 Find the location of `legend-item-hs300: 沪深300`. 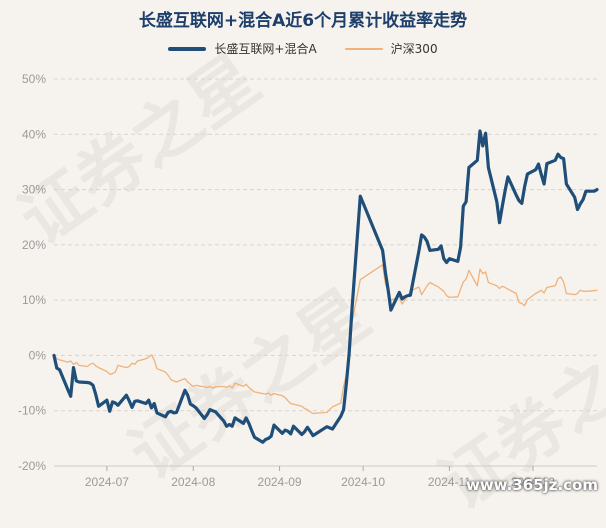

legend-item-hs300: 沪深300 is located at coordinates (391, 48).